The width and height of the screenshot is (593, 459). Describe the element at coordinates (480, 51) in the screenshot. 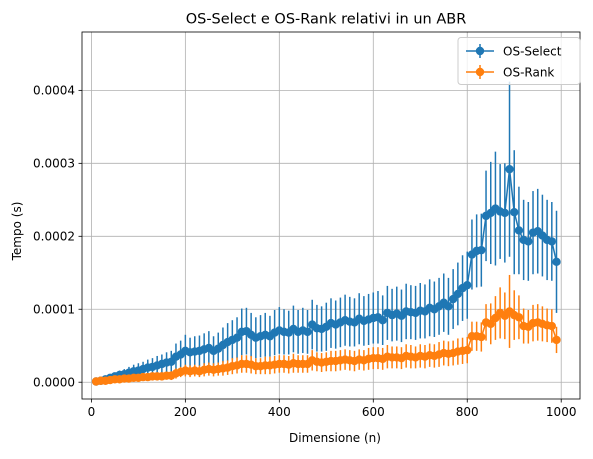

I see `legend-dot-os-select` at that location.